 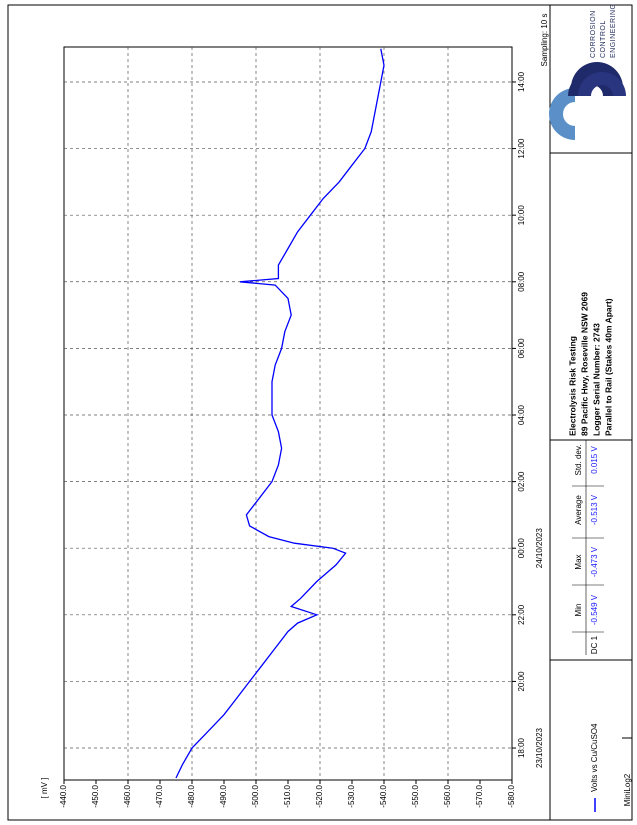 What do you see at coordinates (594, 644) in the screenshot?
I see `table-row-label: DC 1` at bounding box center [594, 644].